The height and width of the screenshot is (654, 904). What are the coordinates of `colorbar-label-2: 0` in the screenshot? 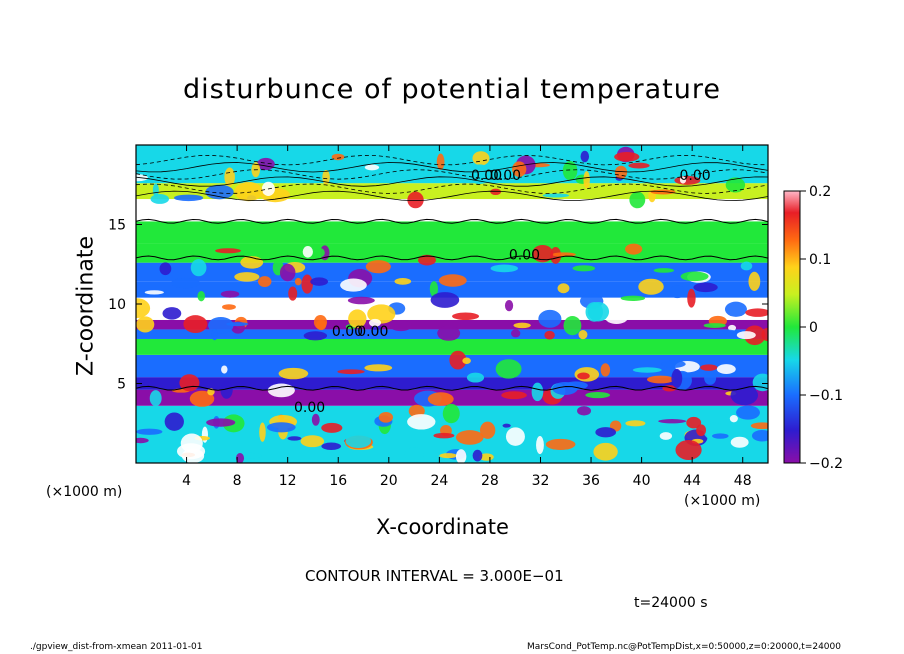 It's located at (813, 328).